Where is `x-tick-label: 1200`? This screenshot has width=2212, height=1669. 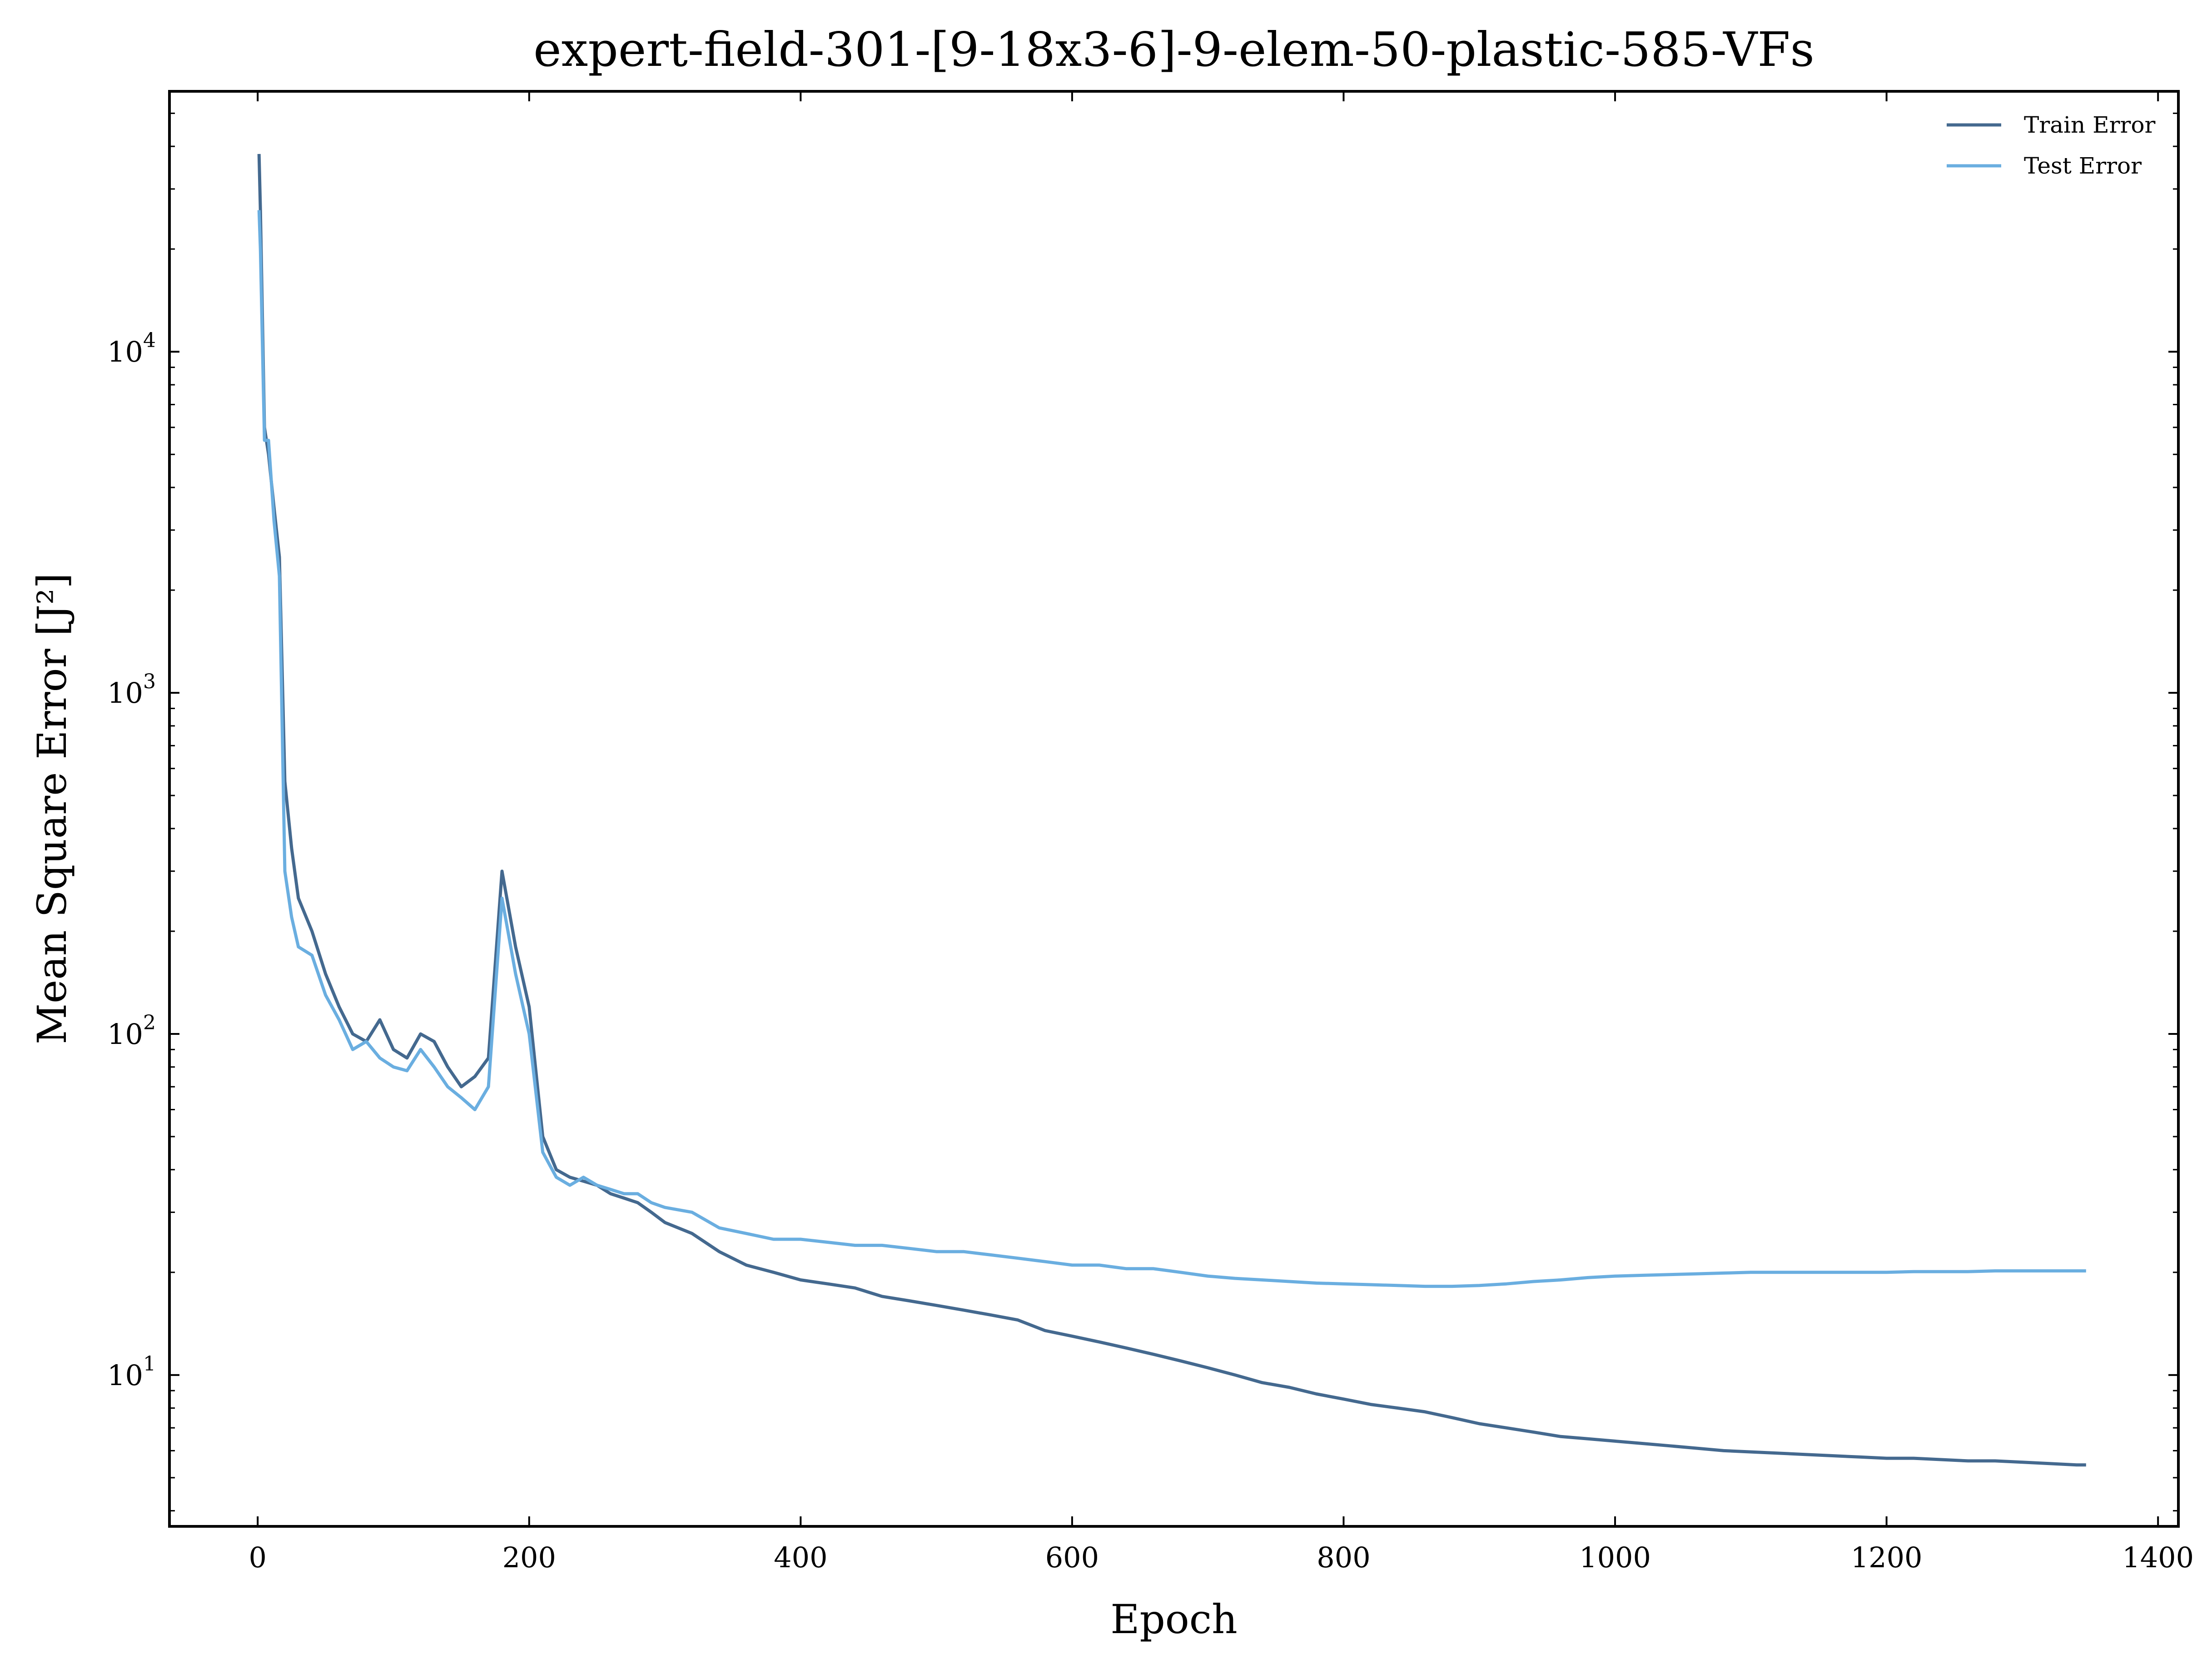 x-tick-label: 1200 is located at coordinates (1887, 1557).